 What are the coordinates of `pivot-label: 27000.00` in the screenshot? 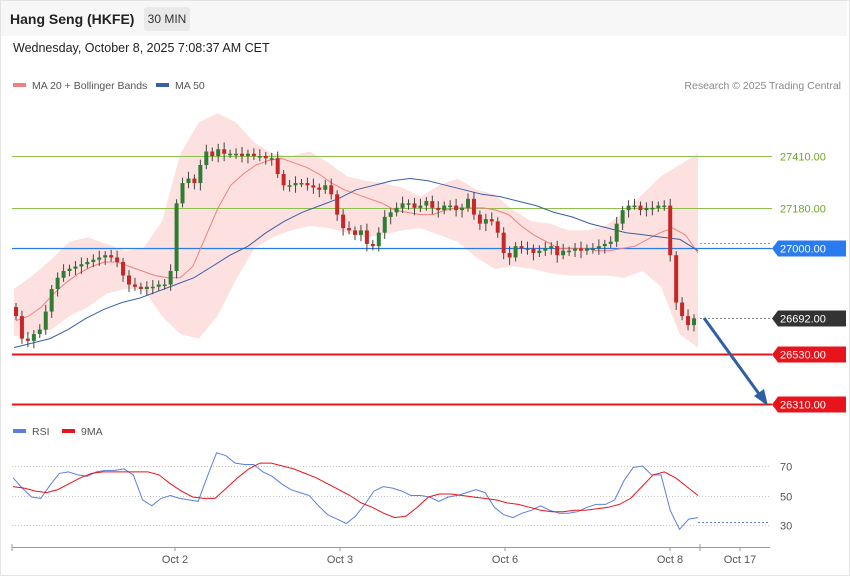 It's located at (803, 250).